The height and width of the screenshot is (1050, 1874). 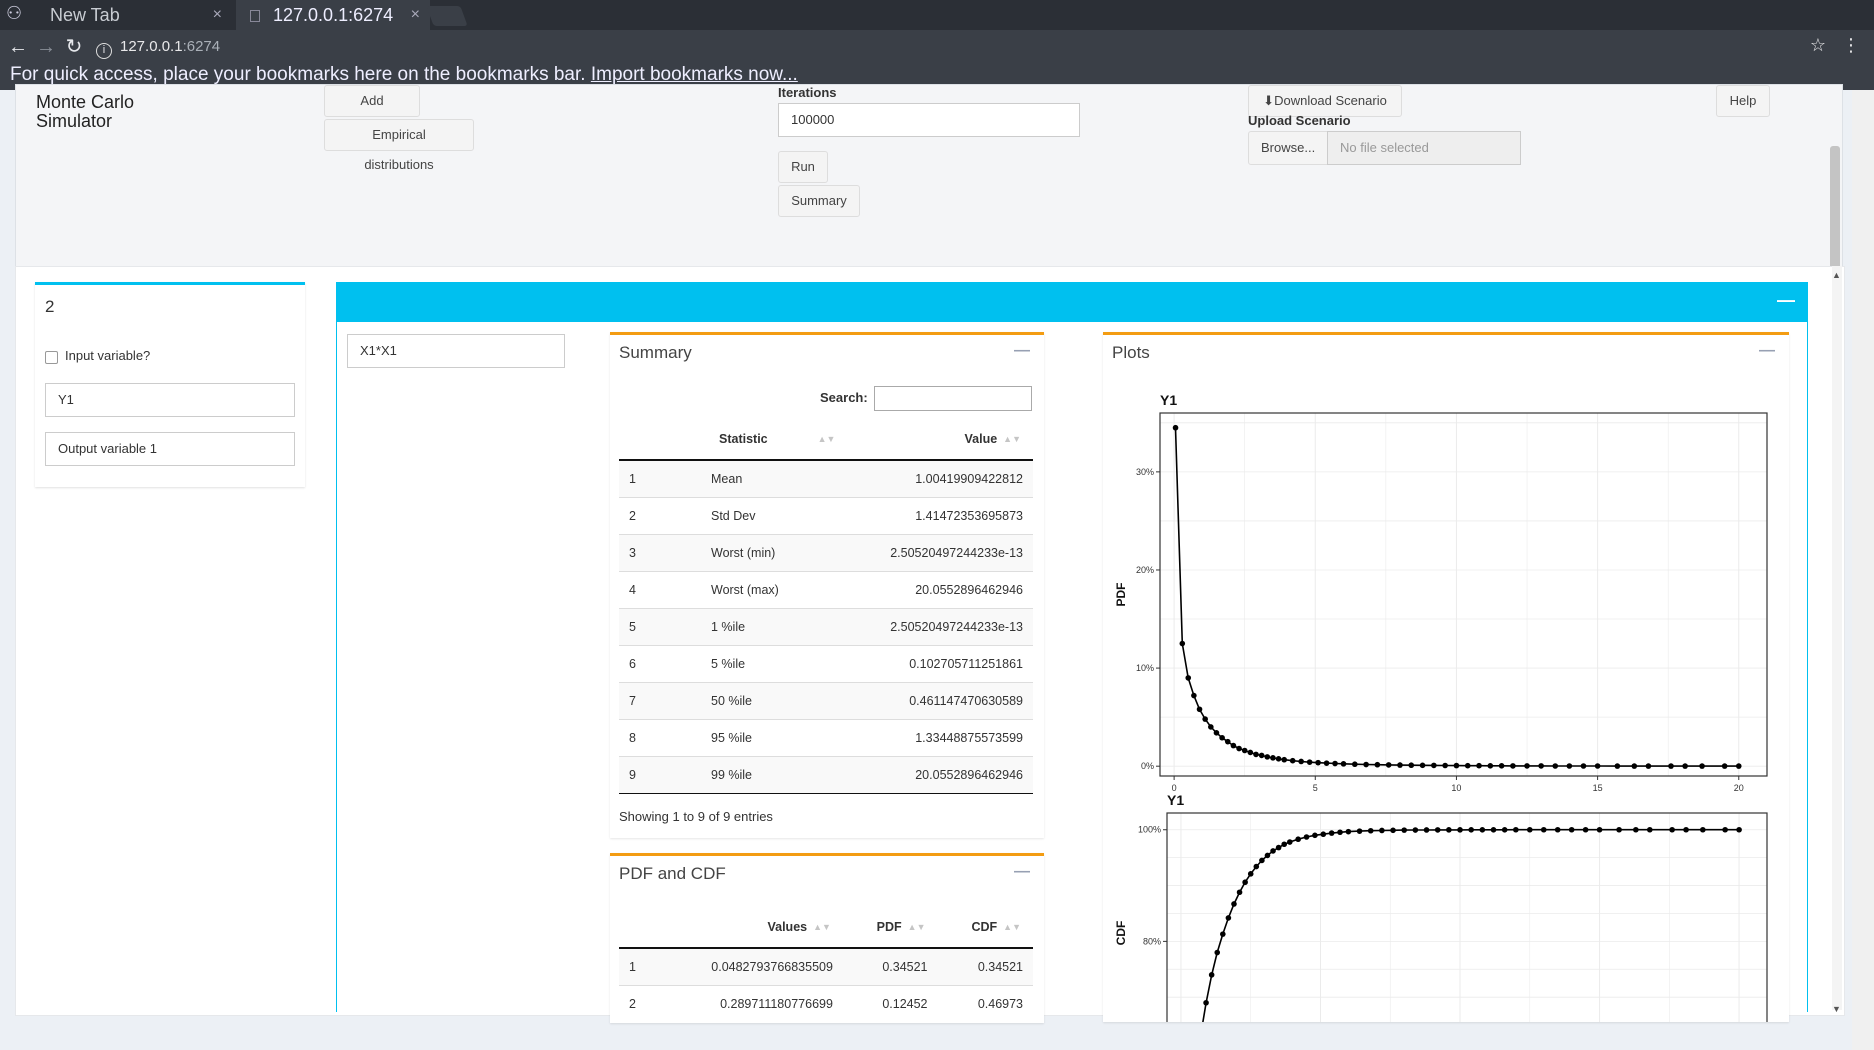 What do you see at coordinates (1851, 45) in the screenshot?
I see `kebab-menu-icon: ⋮` at bounding box center [1851, 45].